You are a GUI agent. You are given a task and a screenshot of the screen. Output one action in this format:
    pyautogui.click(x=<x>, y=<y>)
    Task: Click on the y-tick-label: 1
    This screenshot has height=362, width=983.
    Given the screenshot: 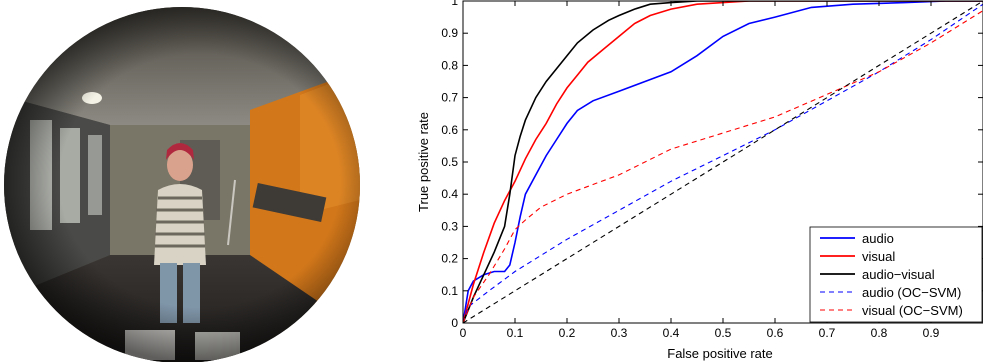 What is the action you would take?
    pyautogui.click(x=454, y=4)
    